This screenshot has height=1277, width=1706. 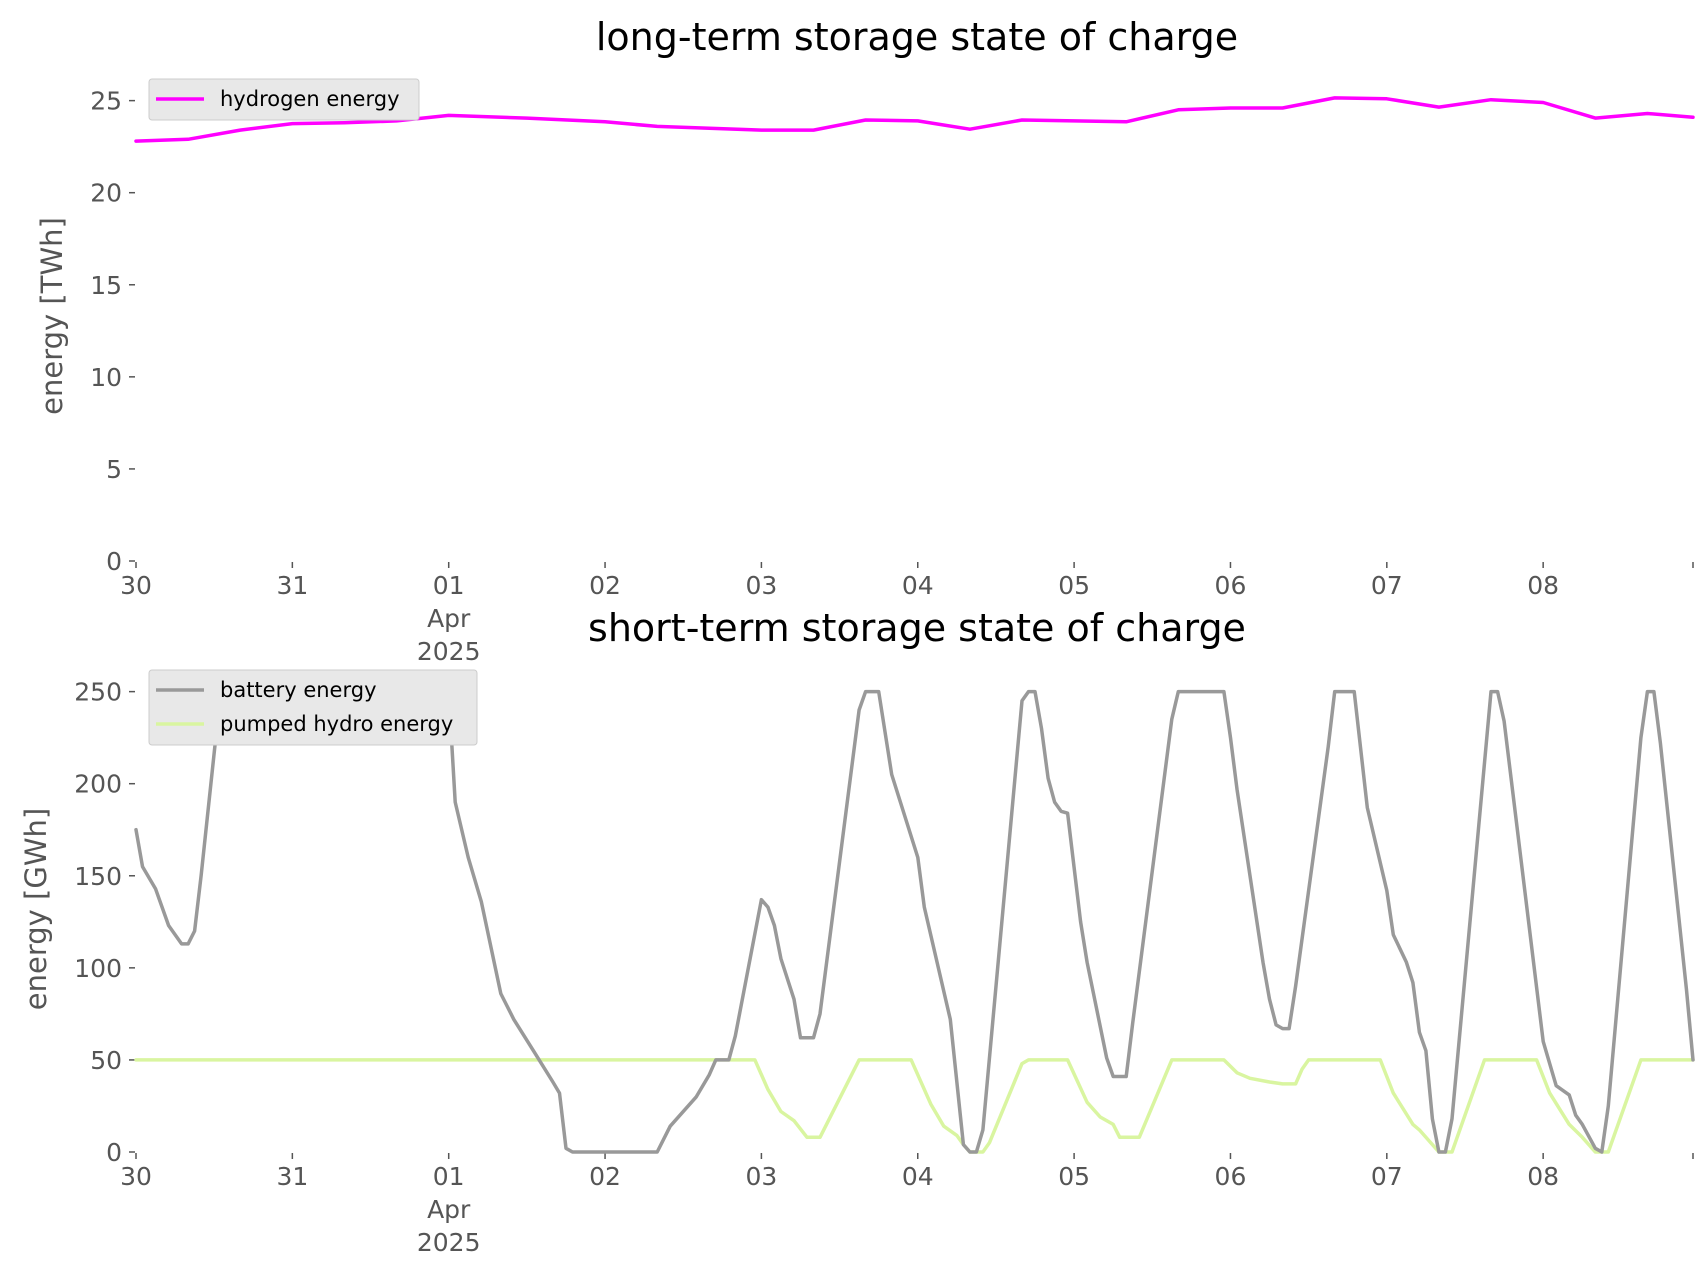 I want to click on y-tick-label: 250, so click(x=98, y=692).